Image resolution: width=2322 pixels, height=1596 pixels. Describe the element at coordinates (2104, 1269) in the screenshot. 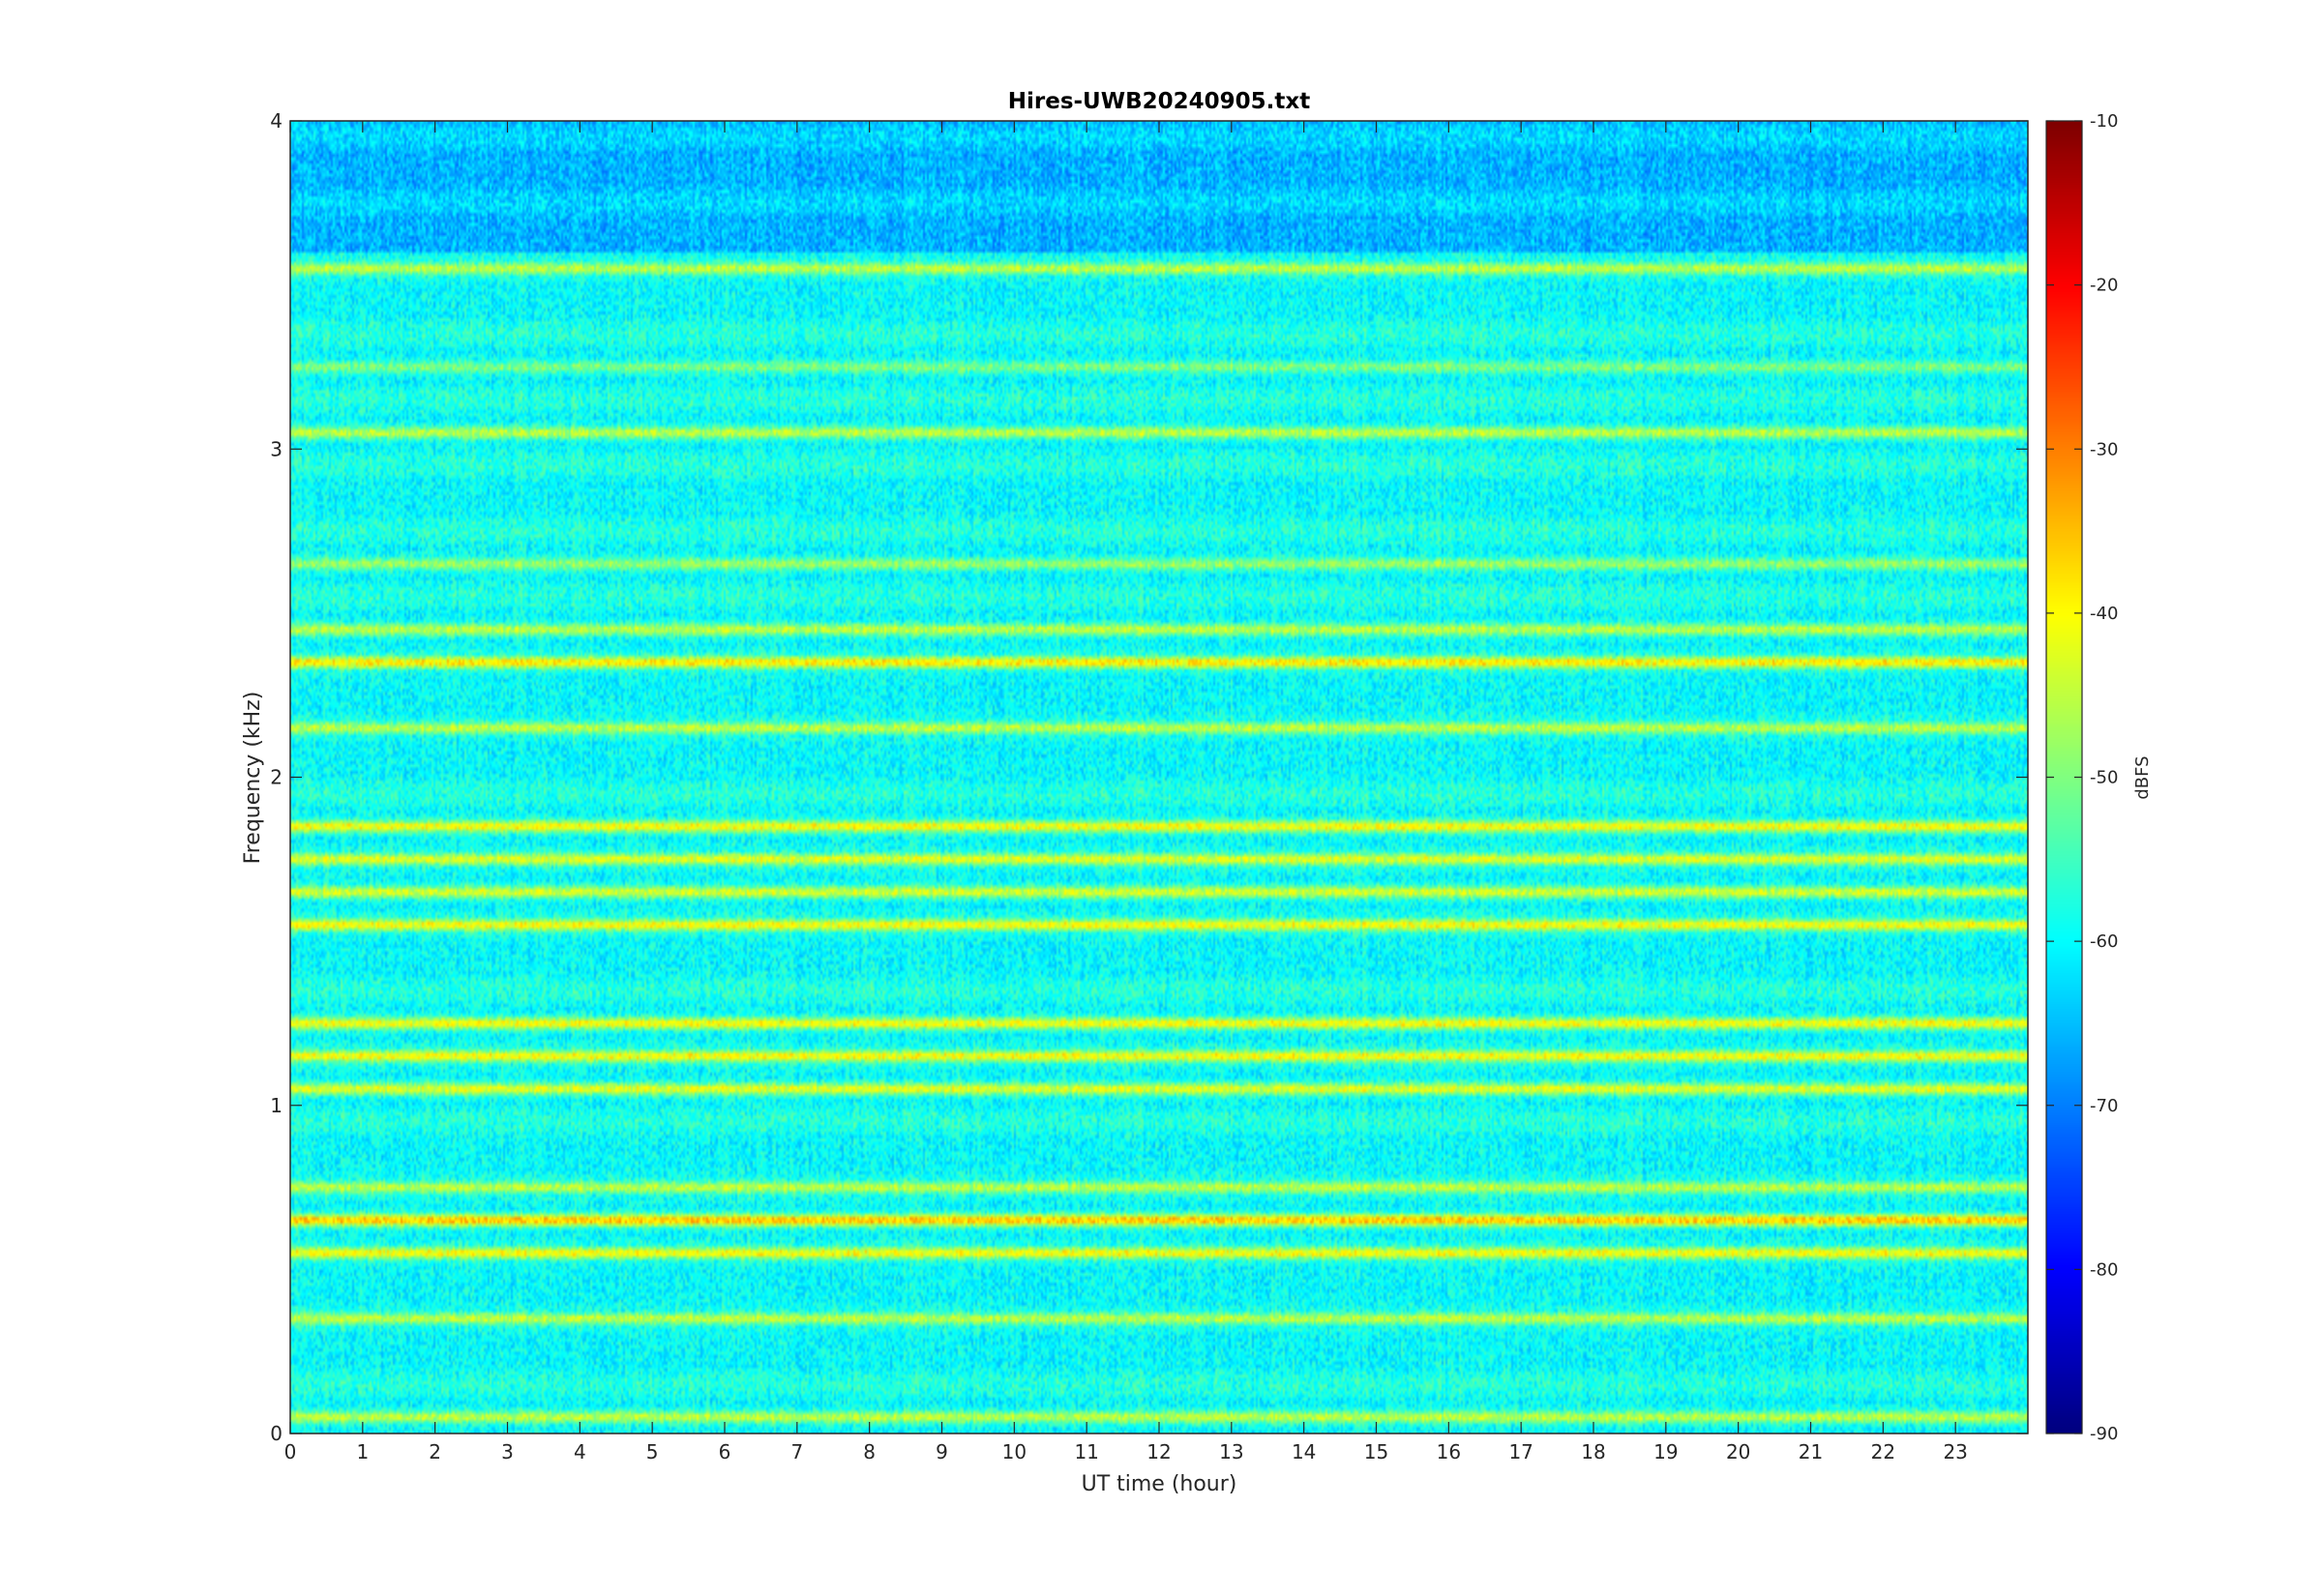

I see `colorbar-tick-label: -80` at that location.